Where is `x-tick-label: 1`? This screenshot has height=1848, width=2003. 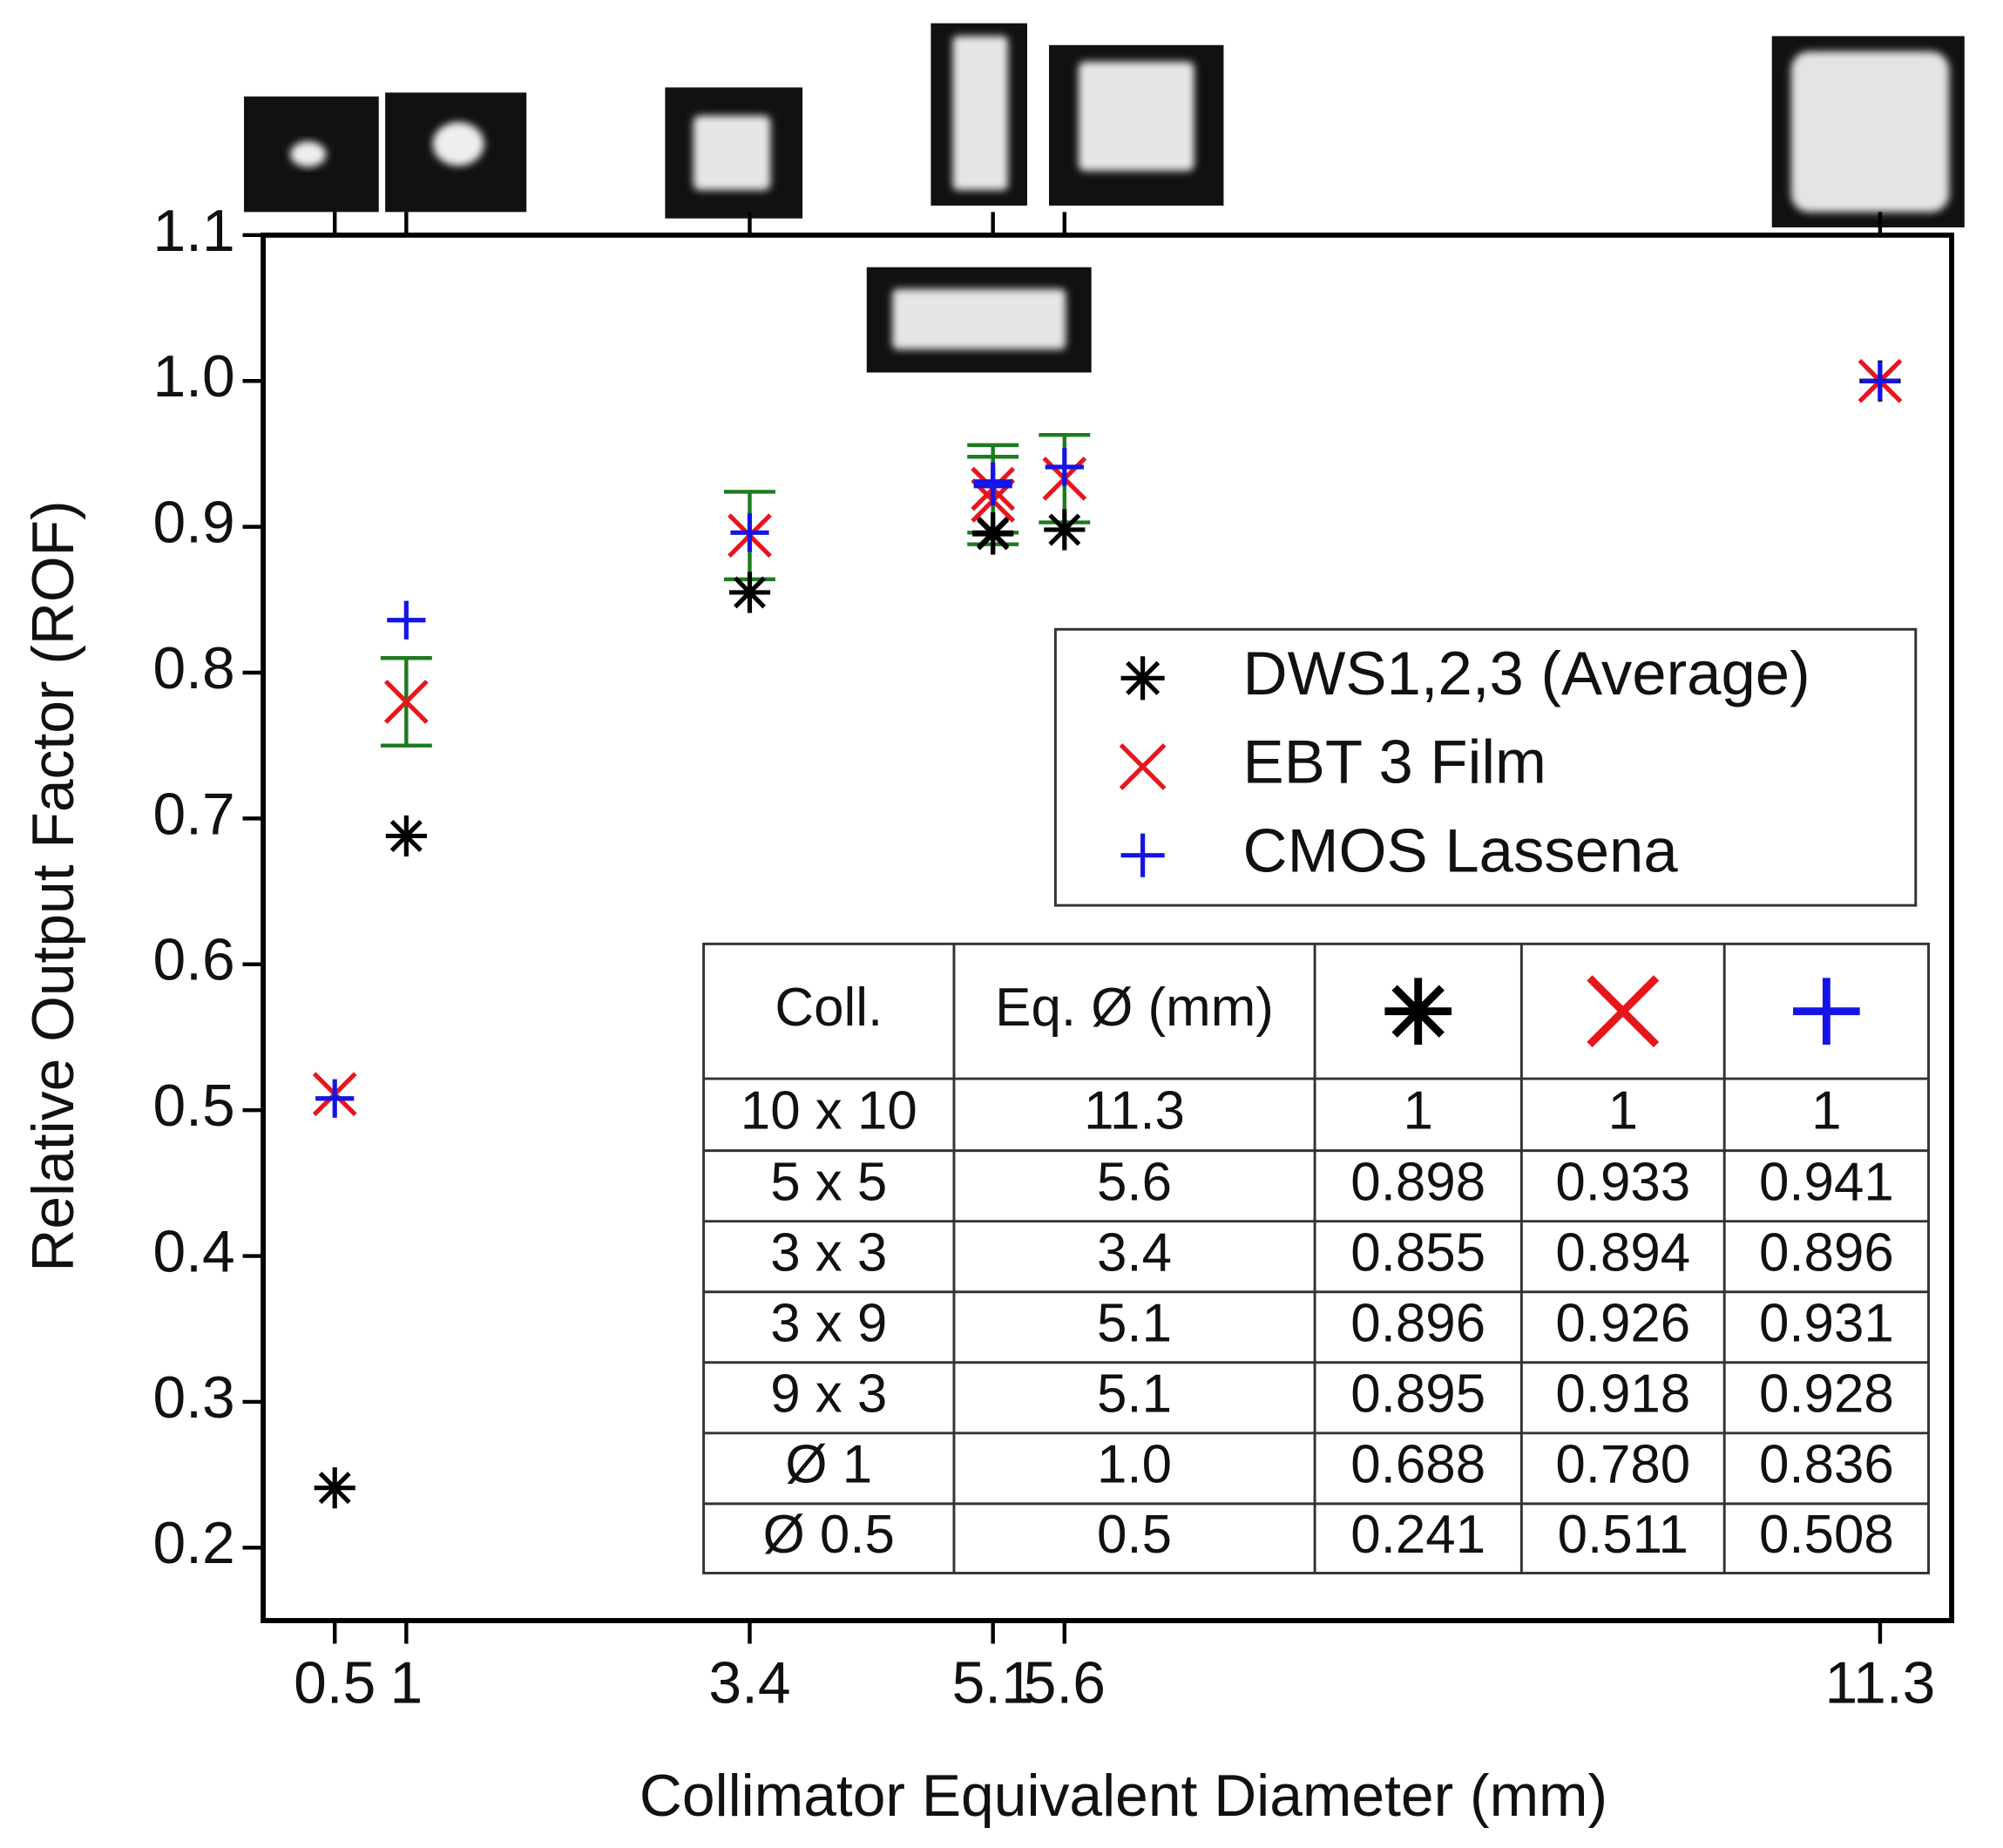 x-tick-label: 1 is located at coordinates (406, 1683).